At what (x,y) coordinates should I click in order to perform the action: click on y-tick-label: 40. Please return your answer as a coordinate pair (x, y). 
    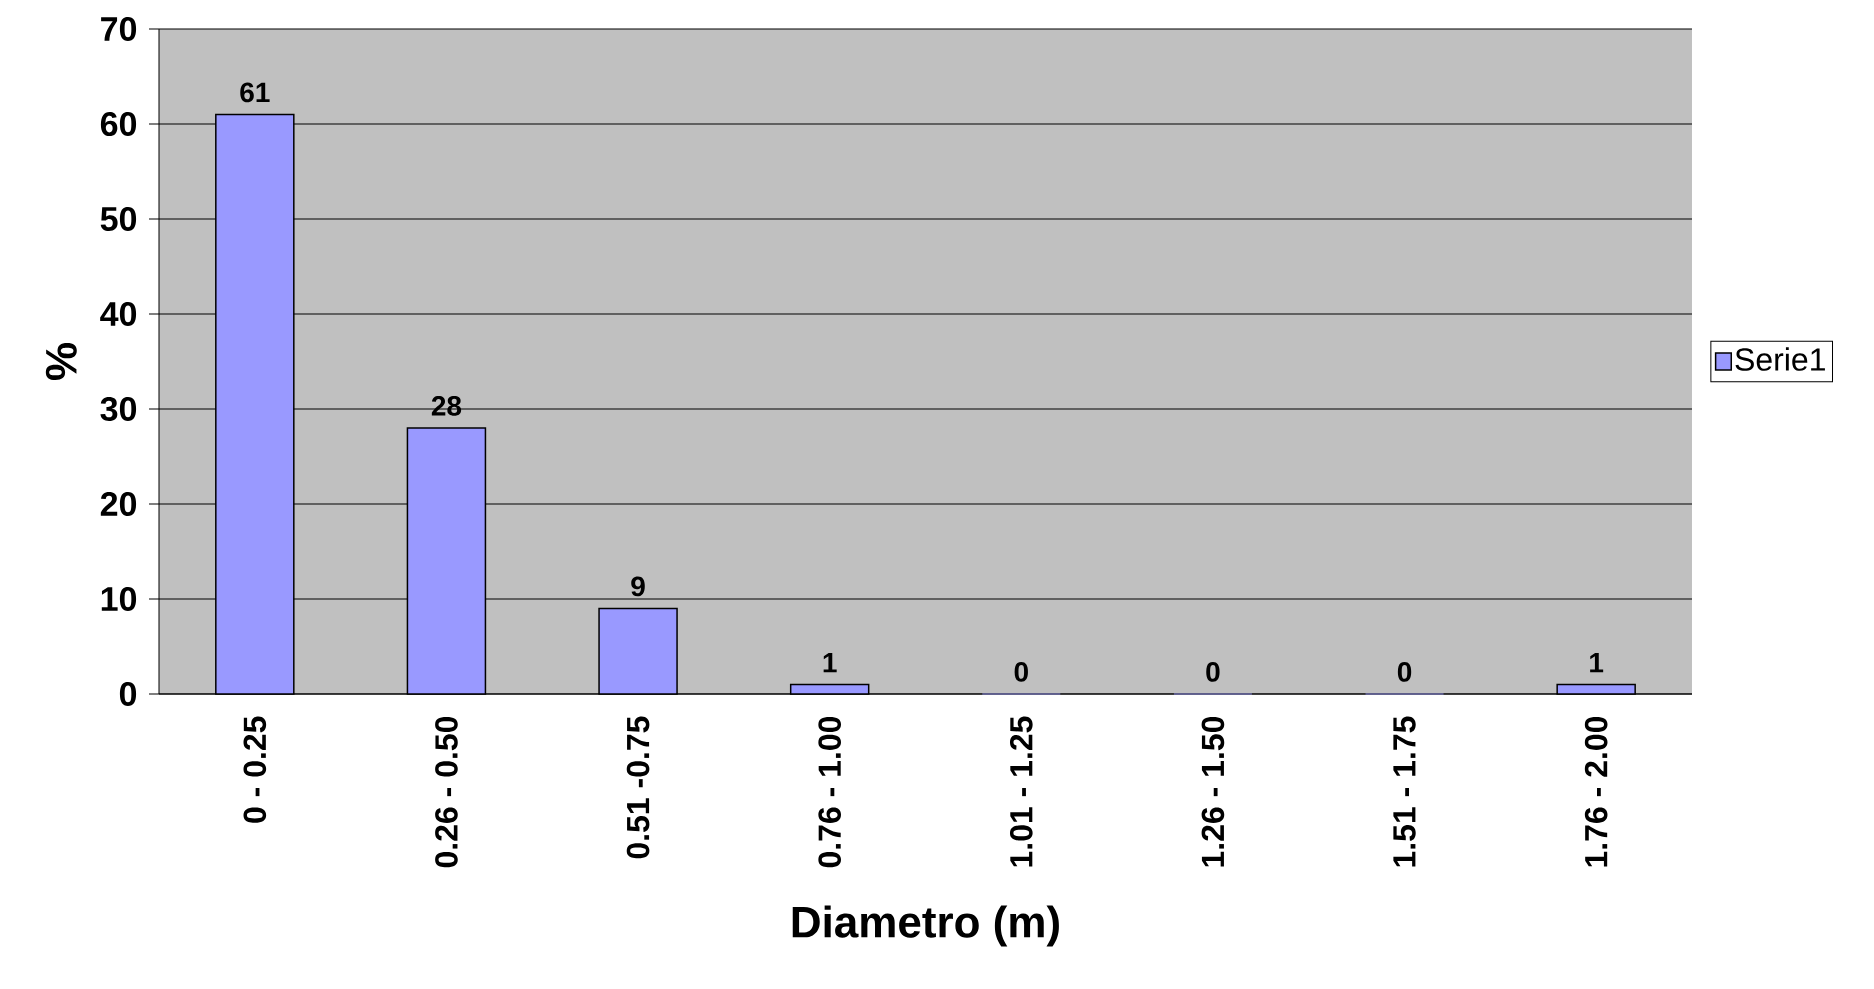
    Looking at the image, I should click on (118, 314).